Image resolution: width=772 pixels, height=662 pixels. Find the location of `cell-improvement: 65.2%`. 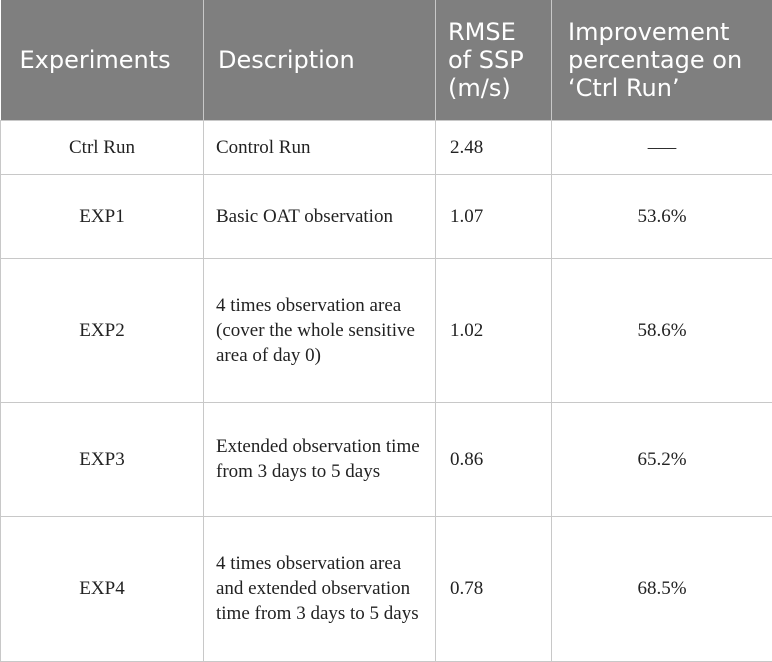

cell-improvement: 65.2% is located at coordinates (662, 459).